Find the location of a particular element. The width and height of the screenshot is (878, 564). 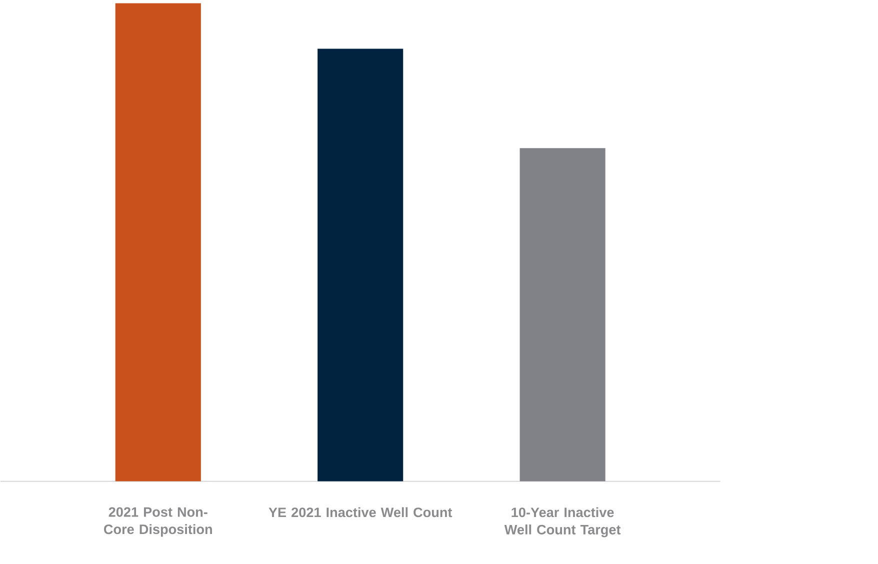

x-tick-label: YE 2021 Inactive Well Count is located at coordinates (360, 512).